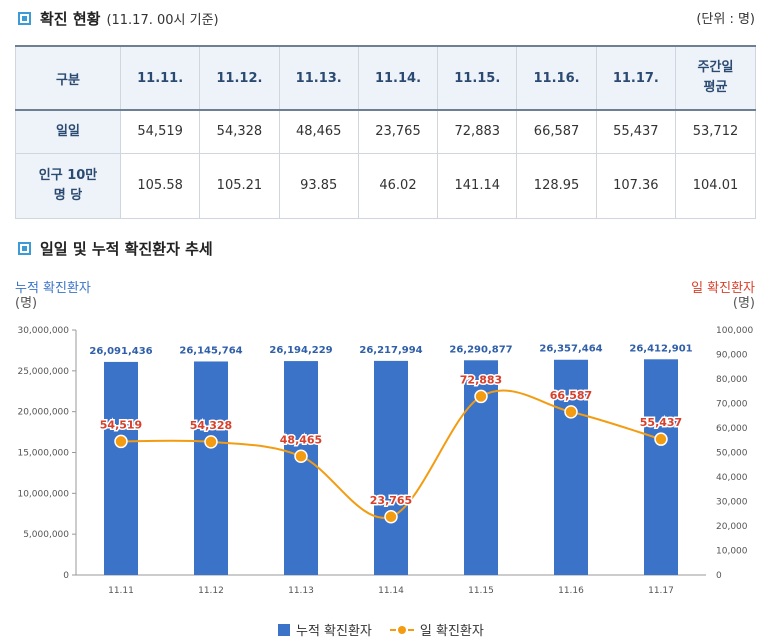 The image size is (763, 641). Describe the element at coordinates (636, 78) in the screenshot. I see `header-cell: 11.17.` at that location.